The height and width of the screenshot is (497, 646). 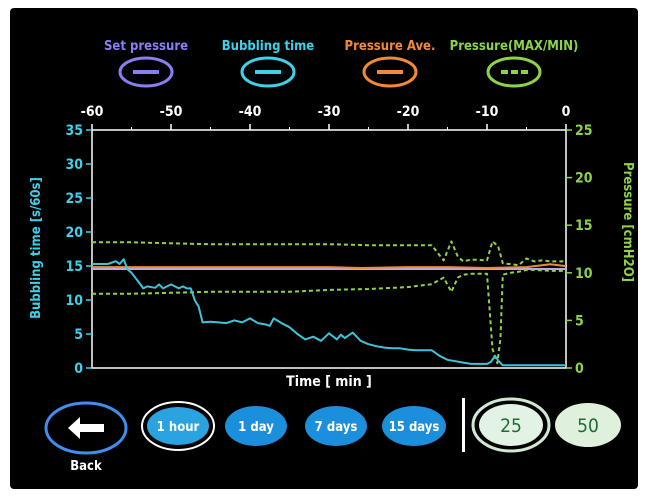 I want to click on y-left-tick-label-3: 15, so click(x=74, y=267).